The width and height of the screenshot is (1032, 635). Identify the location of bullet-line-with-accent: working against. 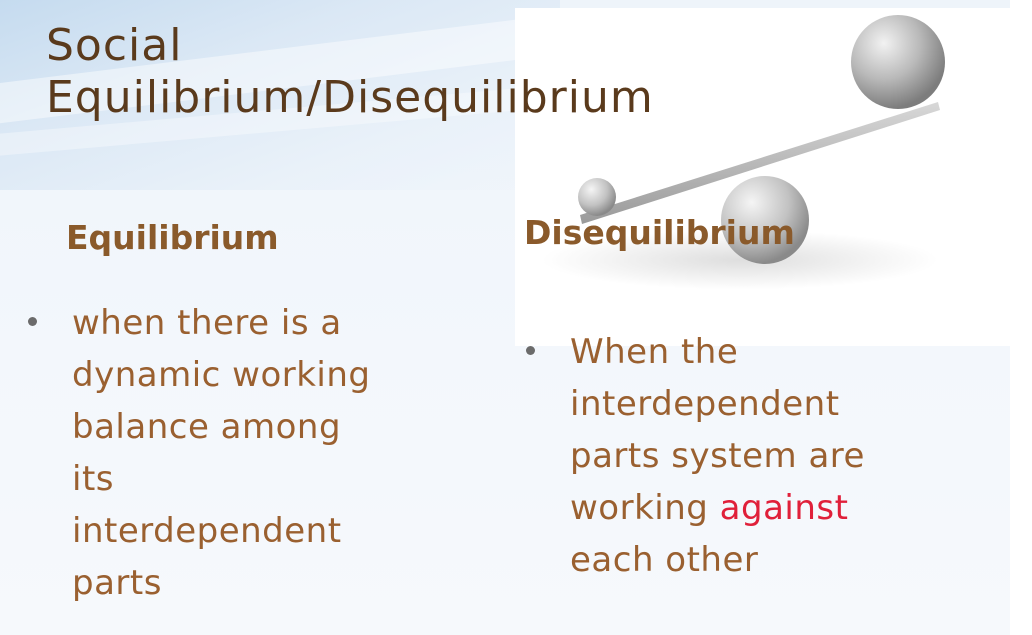
(780, 508).